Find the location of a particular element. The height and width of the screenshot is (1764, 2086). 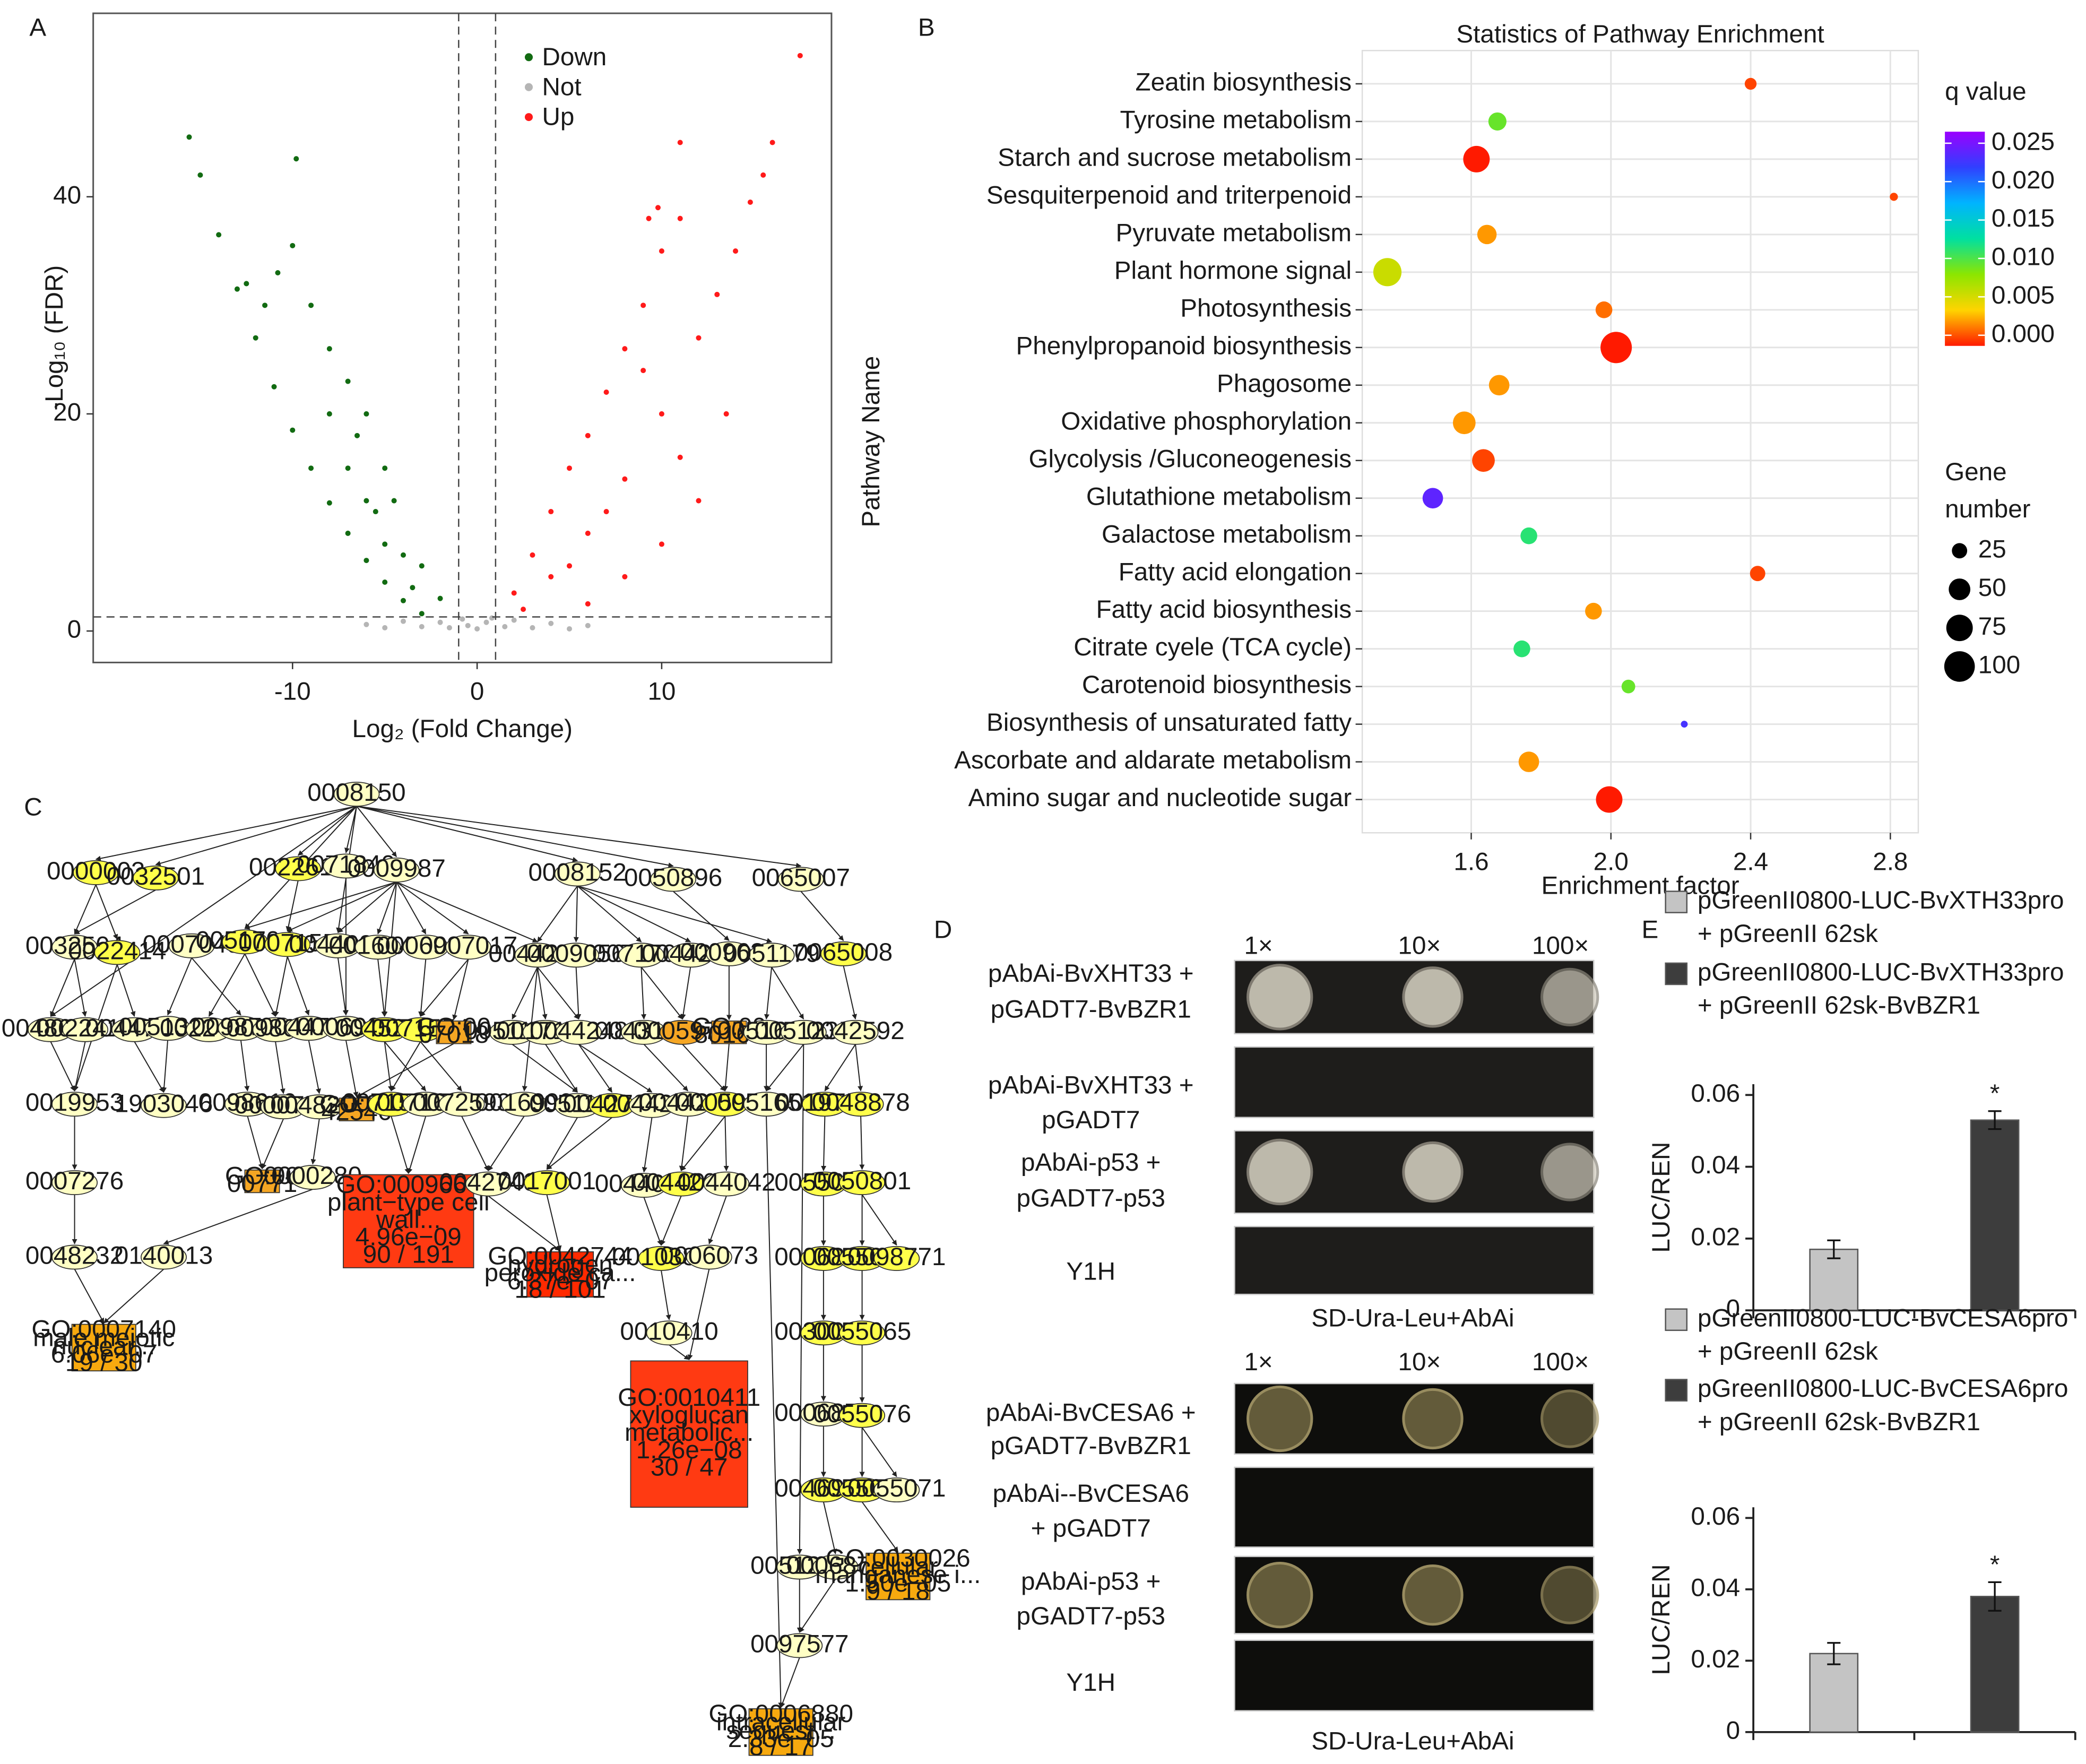

dilution-label: 10× is located at coordinates (1419, 1362).